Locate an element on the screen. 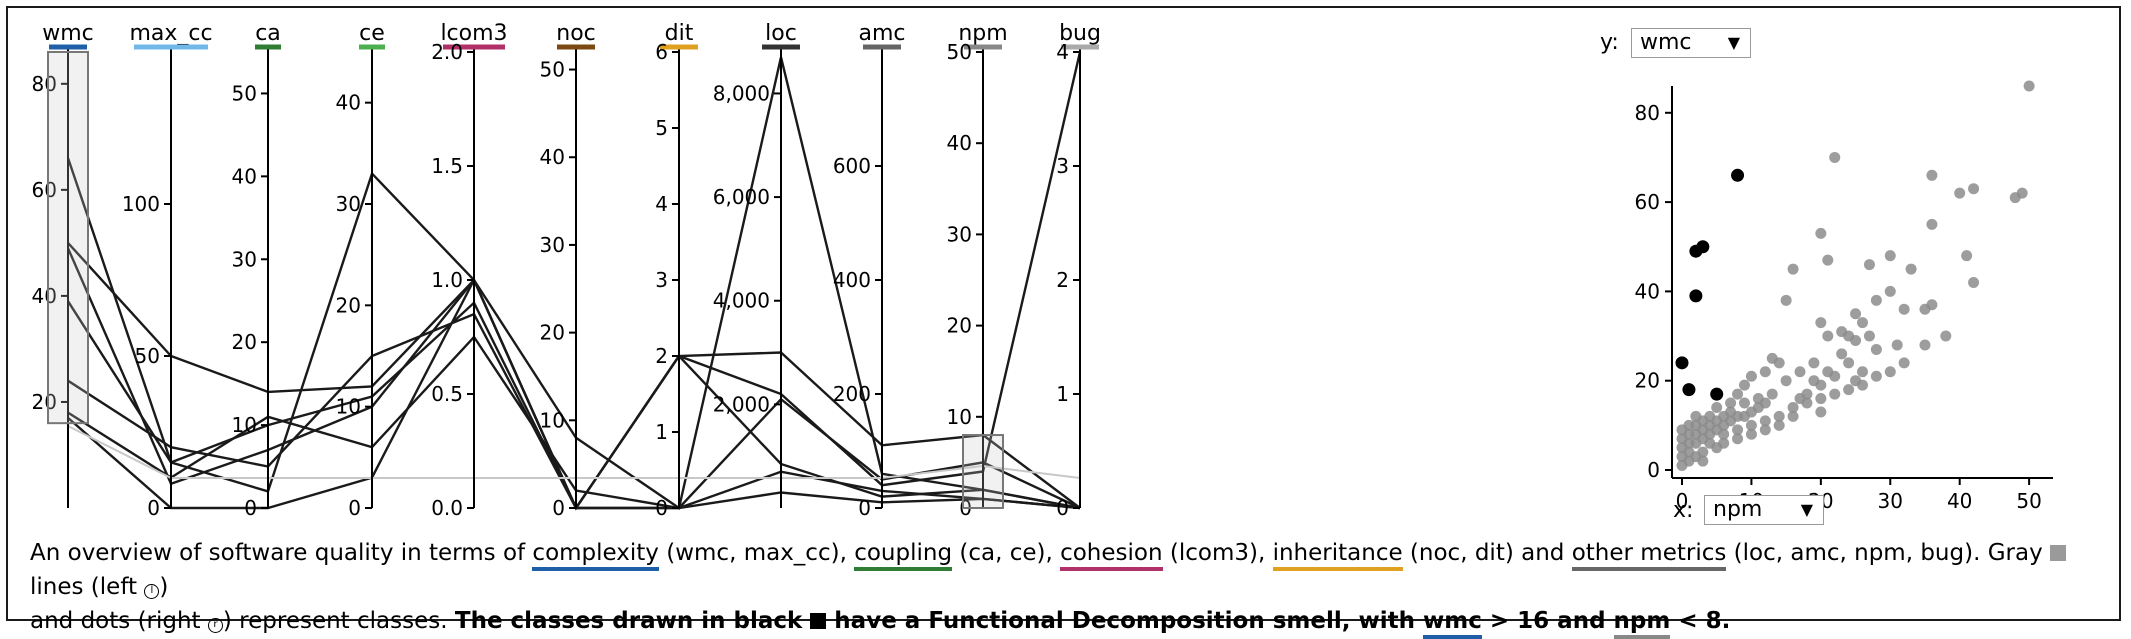 This screenshot has height=639, width=2131. caption-complexity: complexity is located at coordinates (595, 555).